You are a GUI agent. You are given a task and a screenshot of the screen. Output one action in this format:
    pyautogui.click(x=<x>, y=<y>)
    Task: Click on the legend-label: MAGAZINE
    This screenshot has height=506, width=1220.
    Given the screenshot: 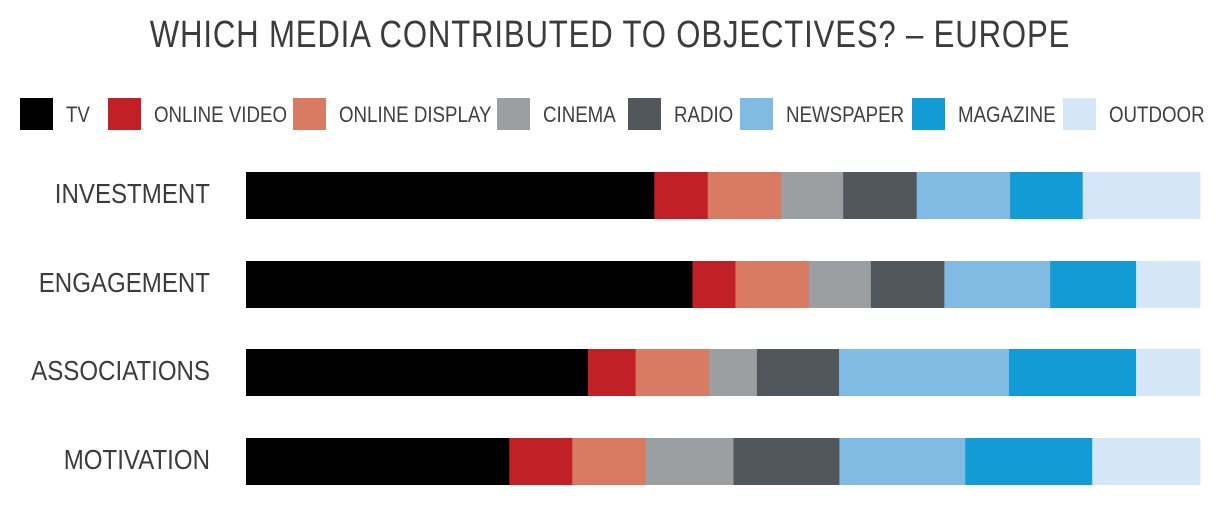 What is the action you would take?
    pyautogui.click(x=1007, y=114)
    